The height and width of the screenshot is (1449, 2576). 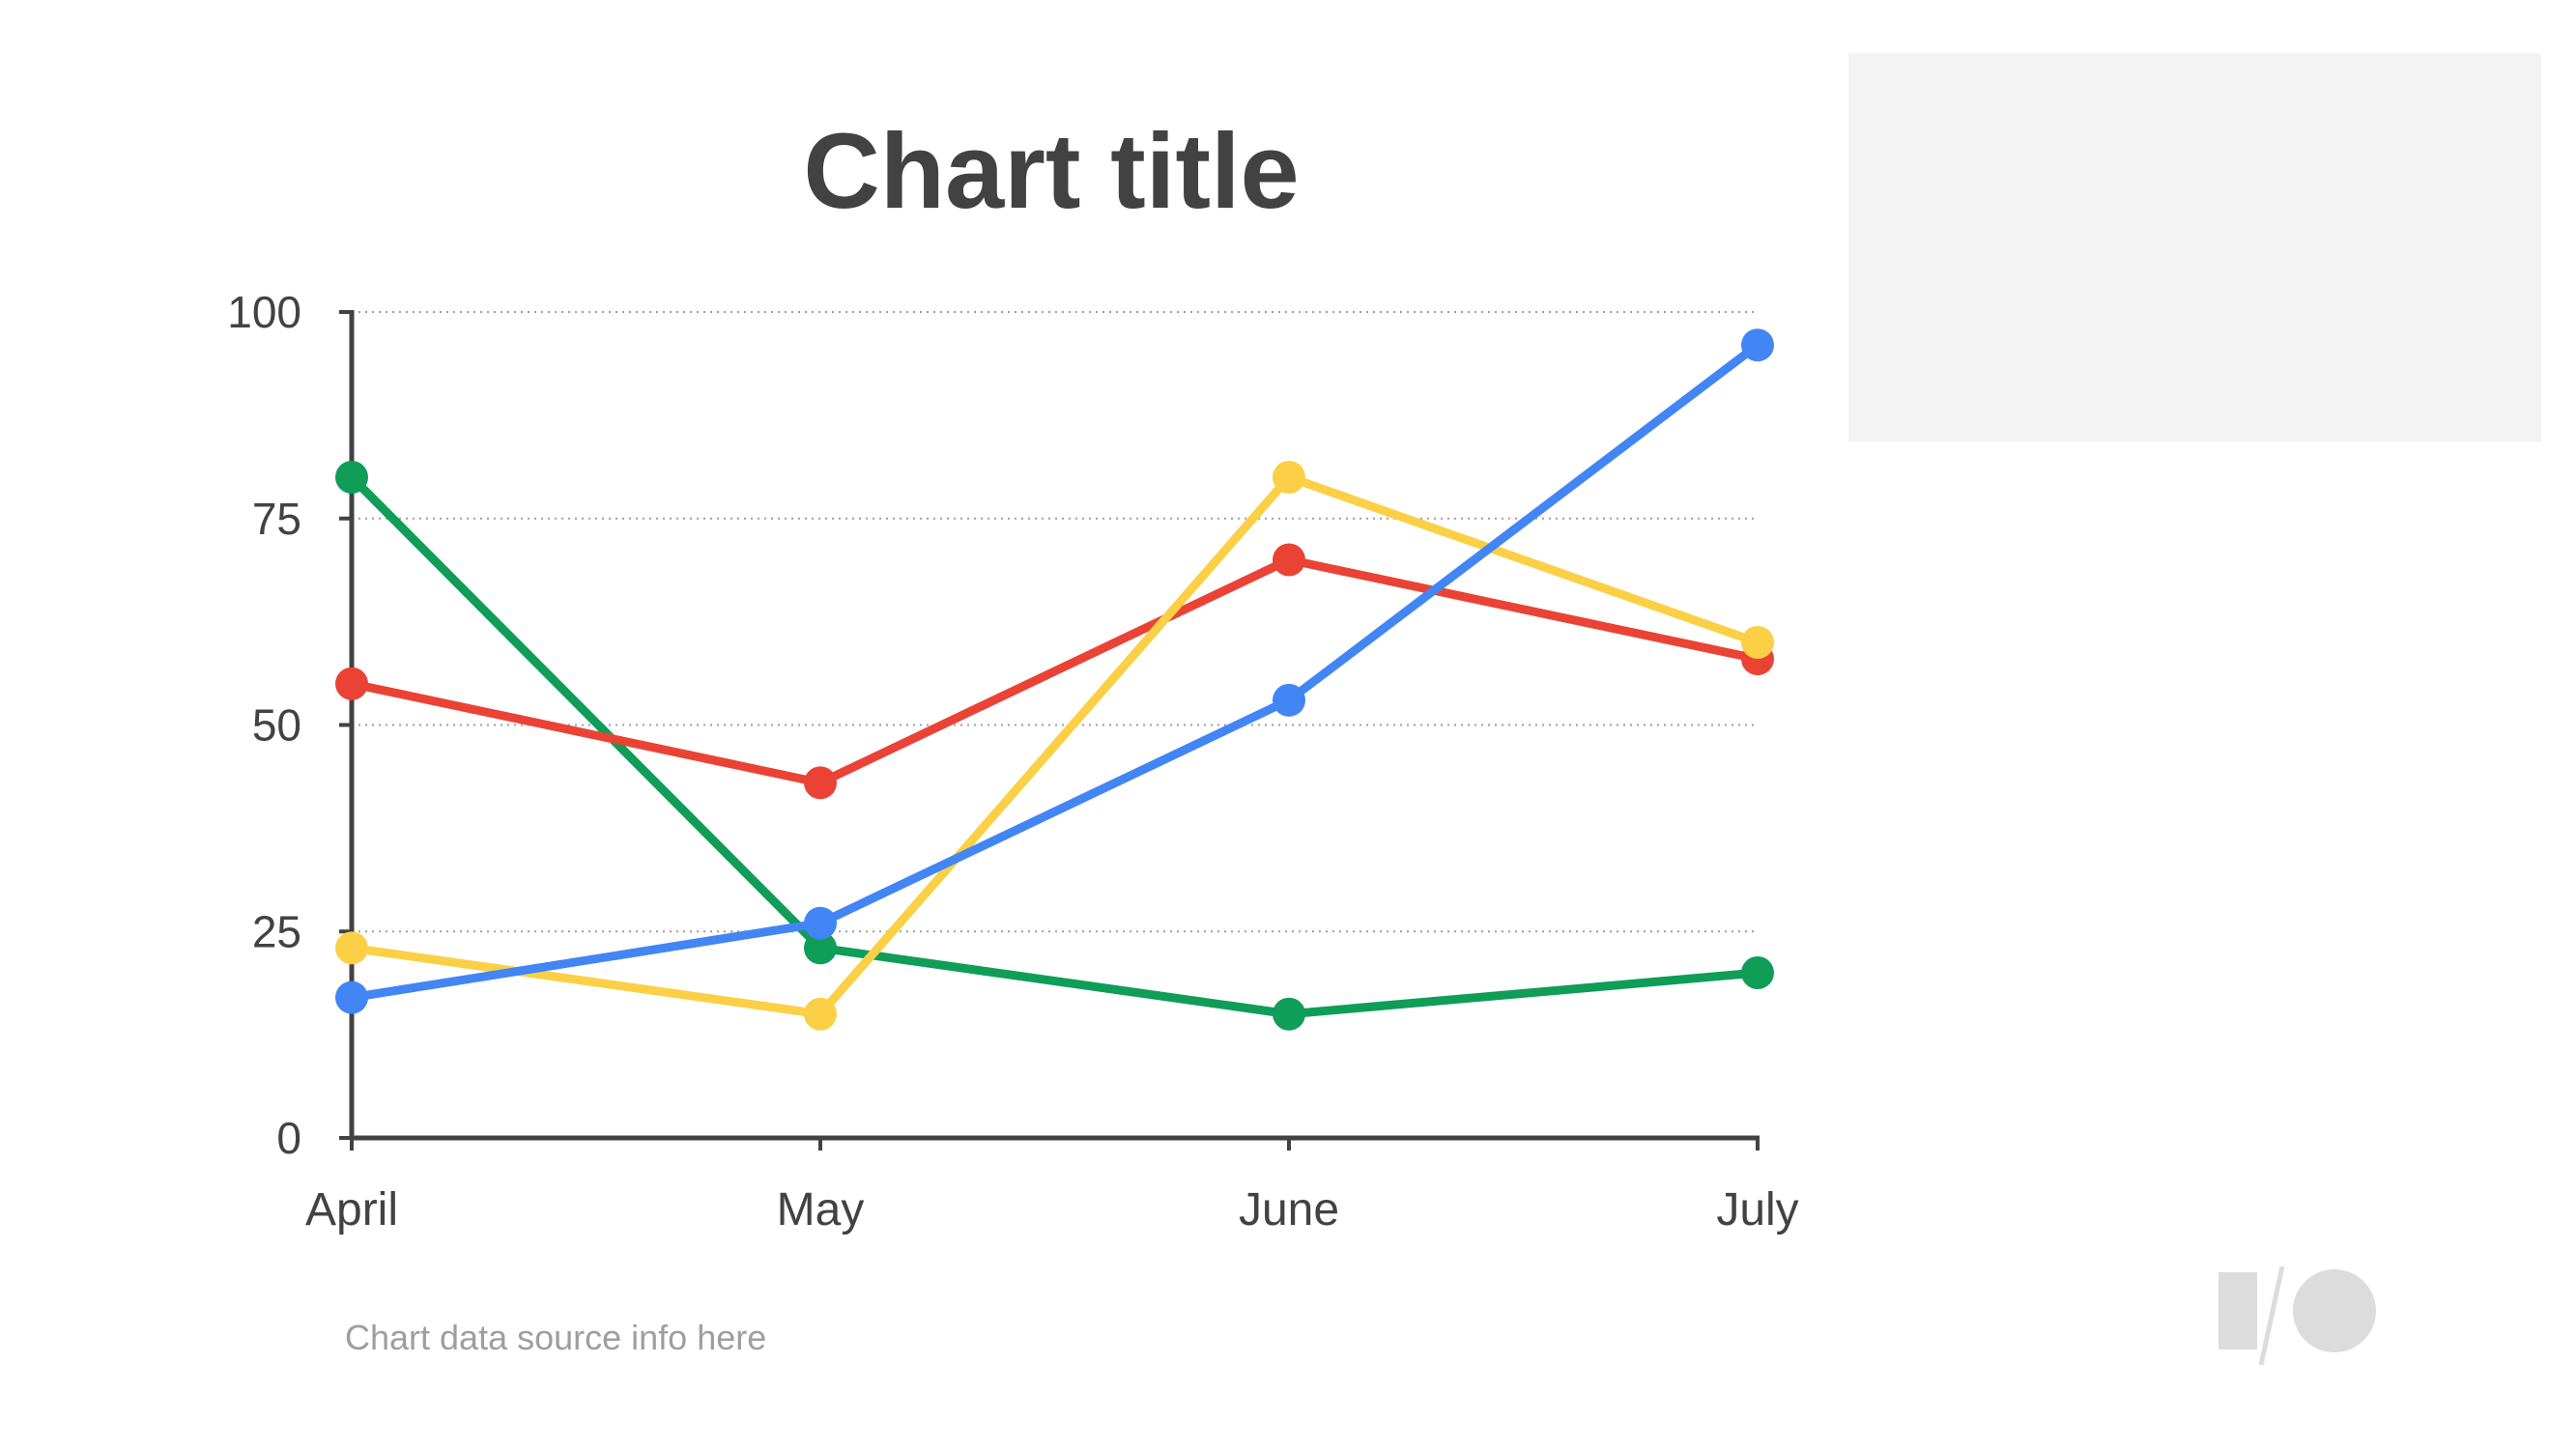 I want to click on x-tick-label: April, so click(x=351, y=1210).